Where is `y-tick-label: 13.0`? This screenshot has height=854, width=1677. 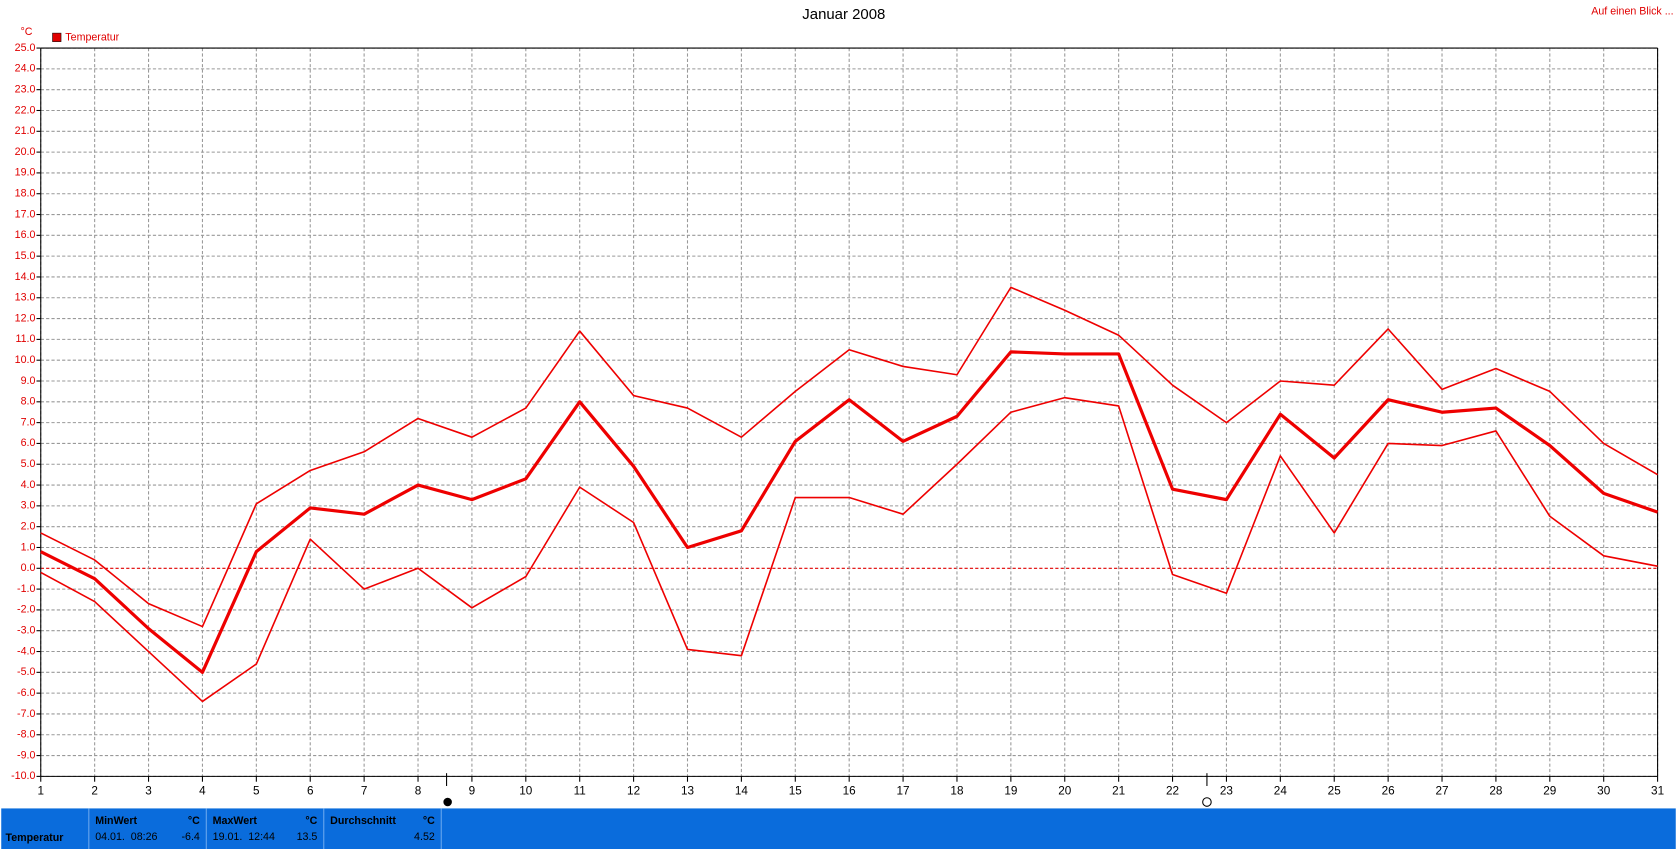
y-tick-label: 13.0 is located at coordinates (25, 298).